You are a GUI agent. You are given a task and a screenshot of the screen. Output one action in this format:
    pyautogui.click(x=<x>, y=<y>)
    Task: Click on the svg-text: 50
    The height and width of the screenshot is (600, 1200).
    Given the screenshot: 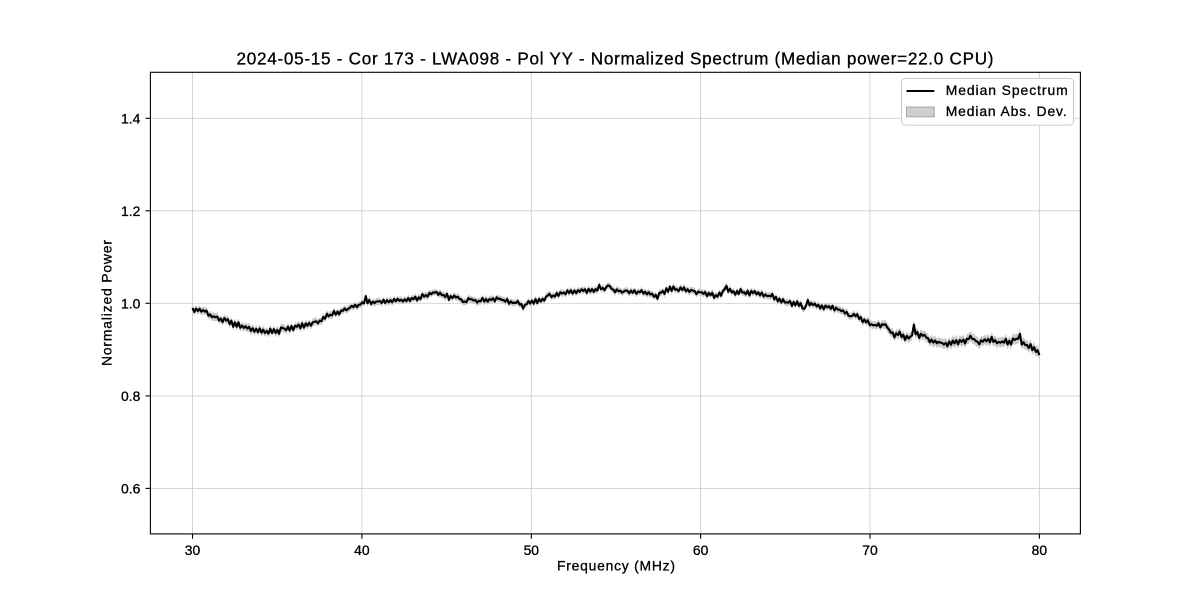 What is the action you would take?
    pyautogui.click(x=532, y=550)
    